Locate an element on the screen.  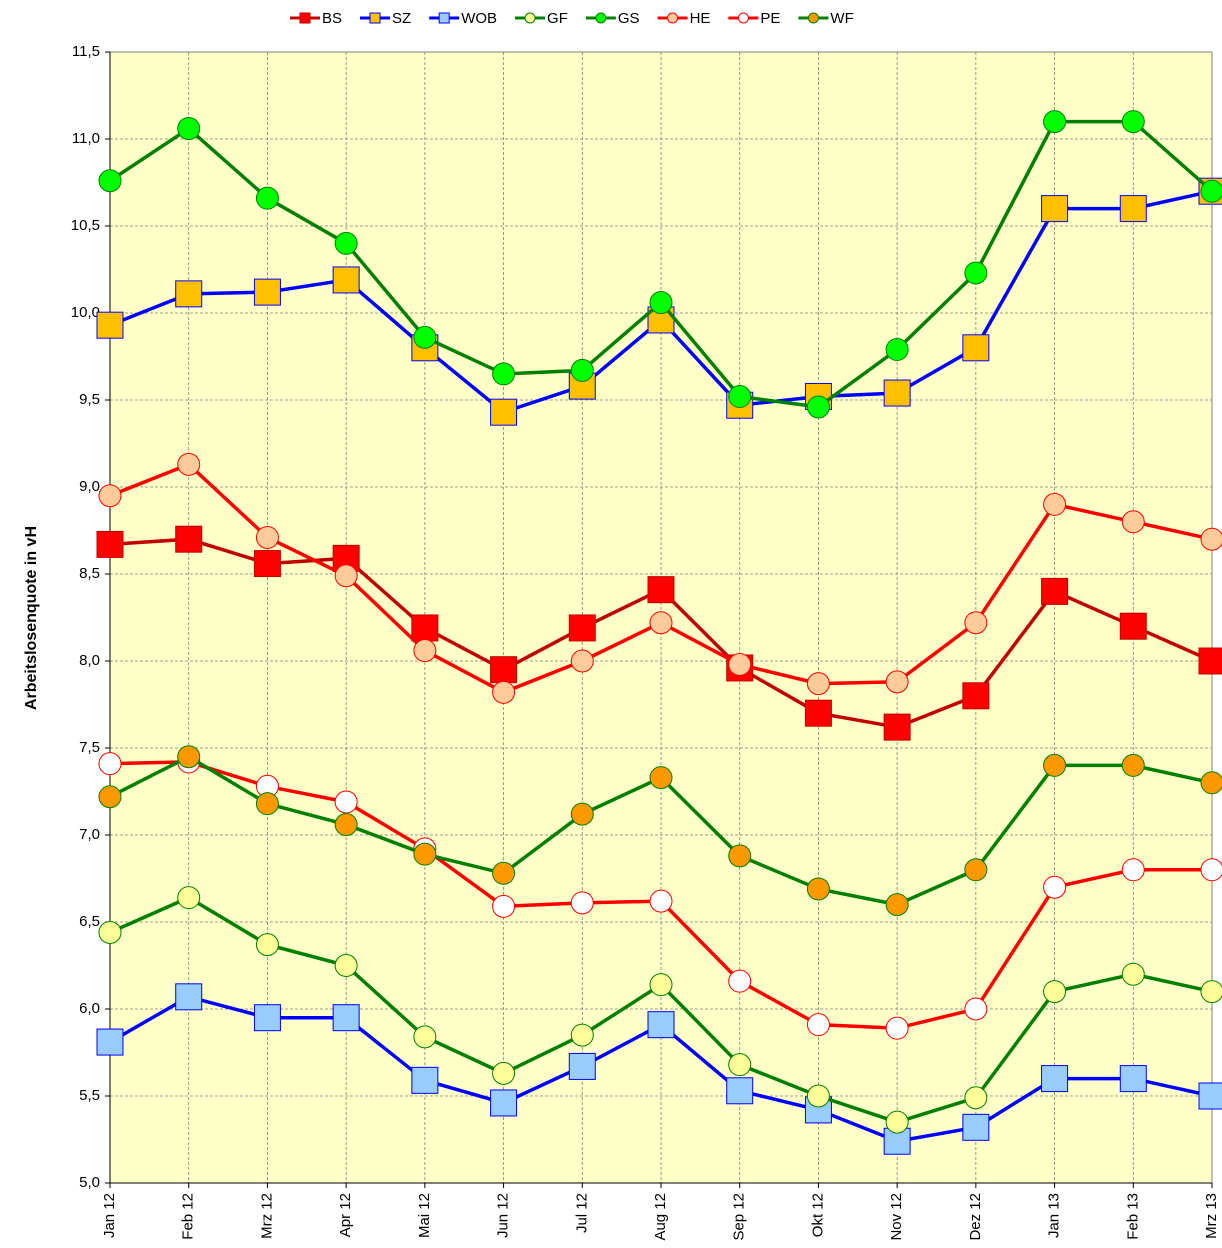
y-tick-label: 9,5 is located at coordinates (89, 399).